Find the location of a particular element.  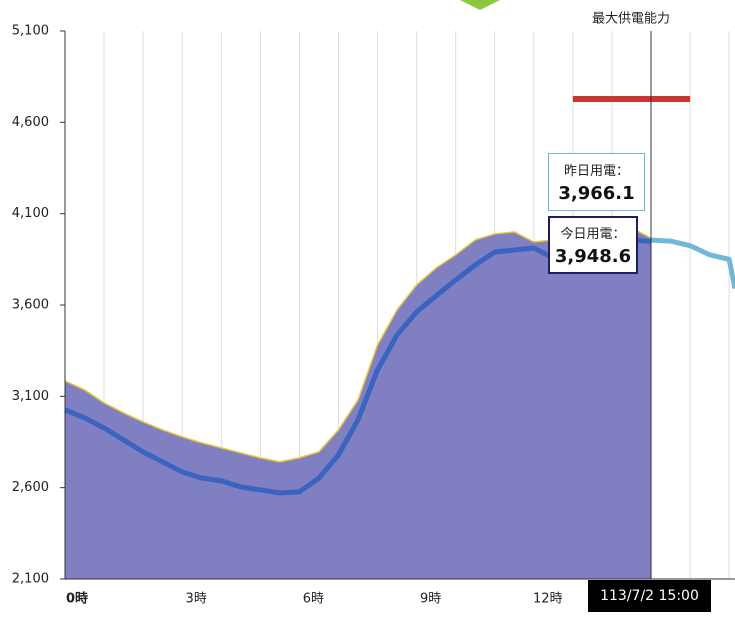

x-tick-label: 9時 is located at coordinates (430, 599).